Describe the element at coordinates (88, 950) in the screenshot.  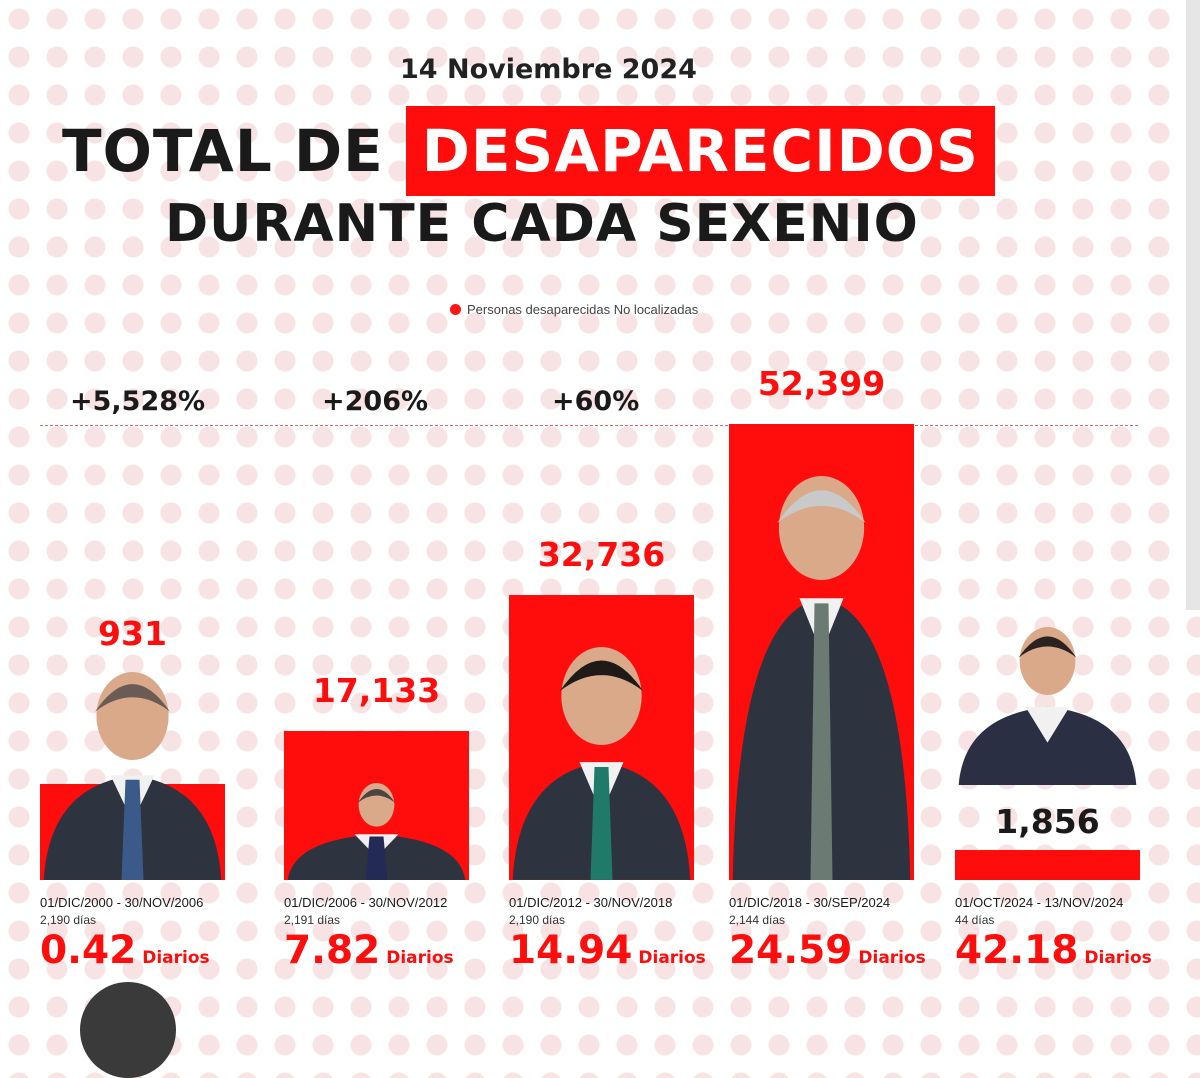
I see `daily-rate-value-1: 0.42` at that location.